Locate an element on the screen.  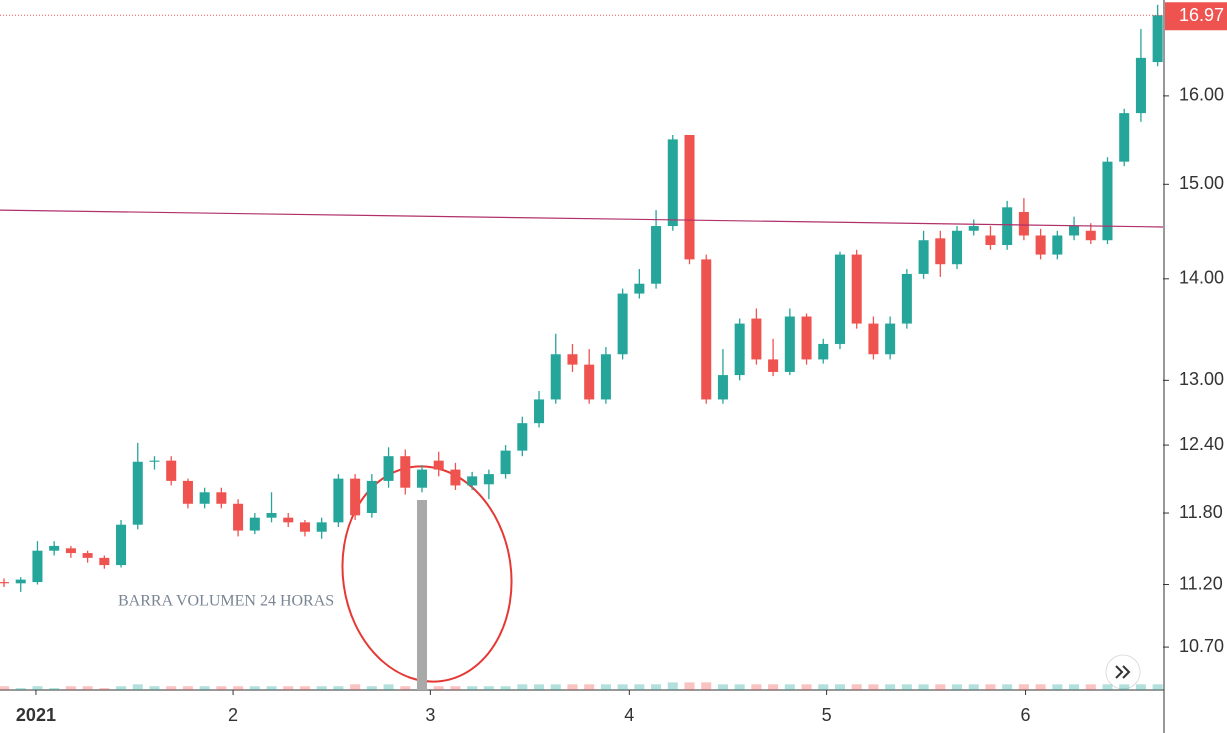
scroll-button is located at coordinates (1123, 672).